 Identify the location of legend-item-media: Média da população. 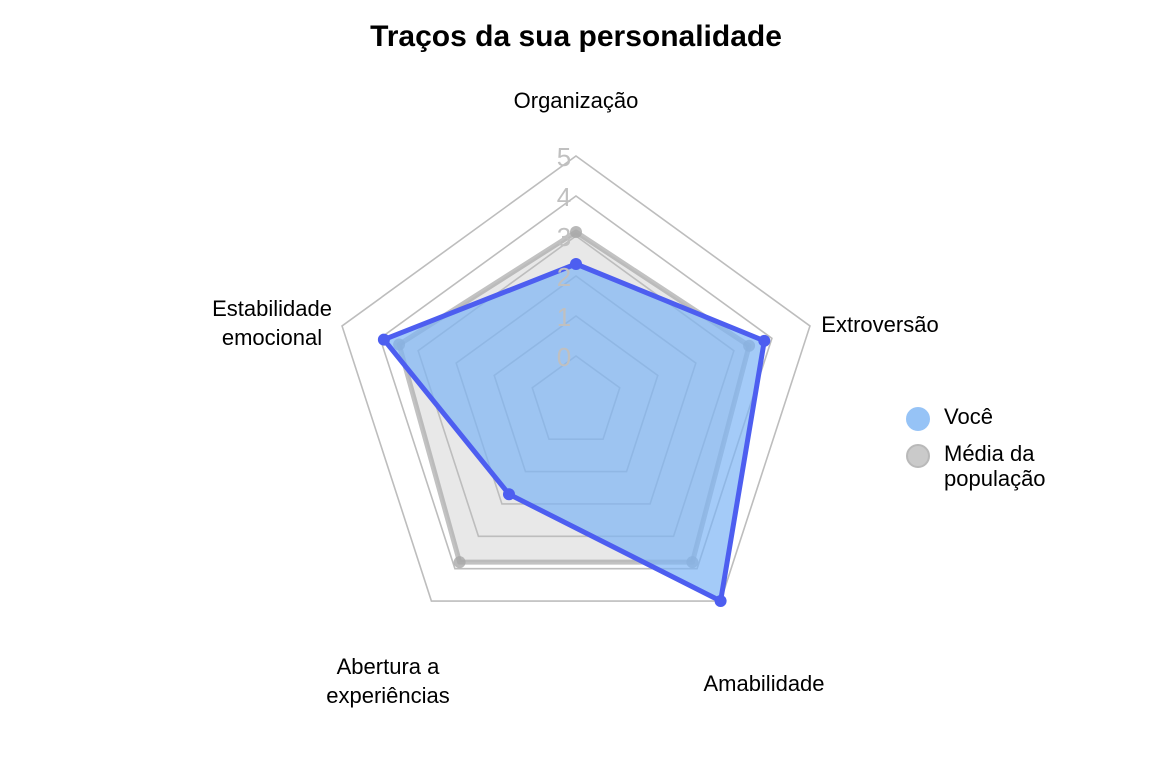
(976, 466).